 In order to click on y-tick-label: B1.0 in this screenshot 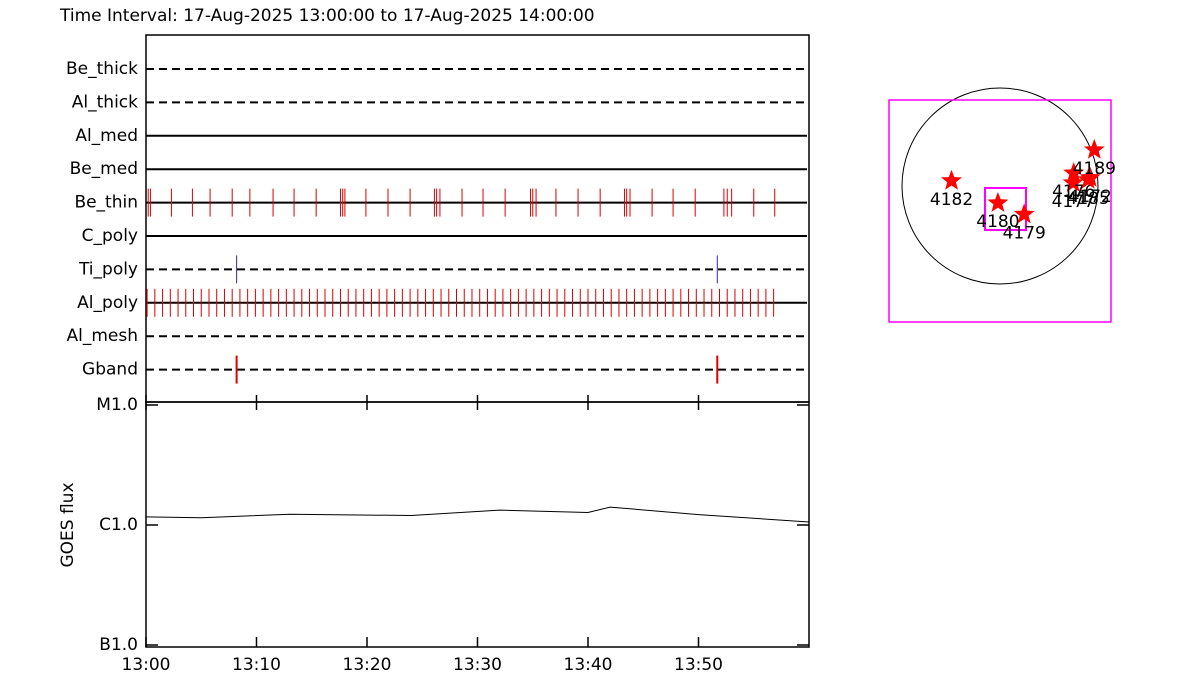, I will do `click(118, 645)`.